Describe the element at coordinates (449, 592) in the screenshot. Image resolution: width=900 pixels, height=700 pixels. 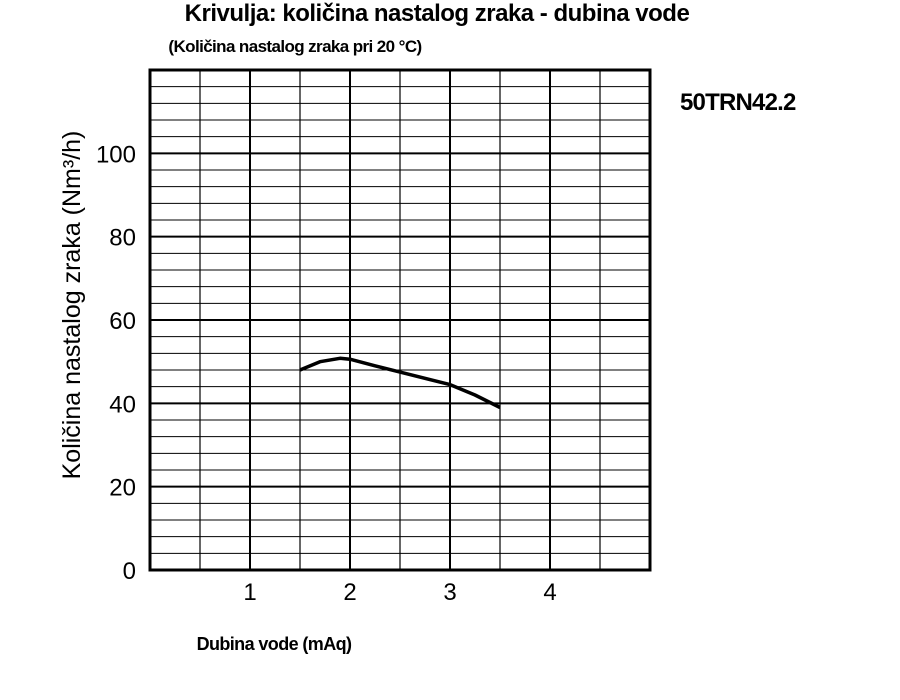
I see `x-tick-label: 3` at that location.